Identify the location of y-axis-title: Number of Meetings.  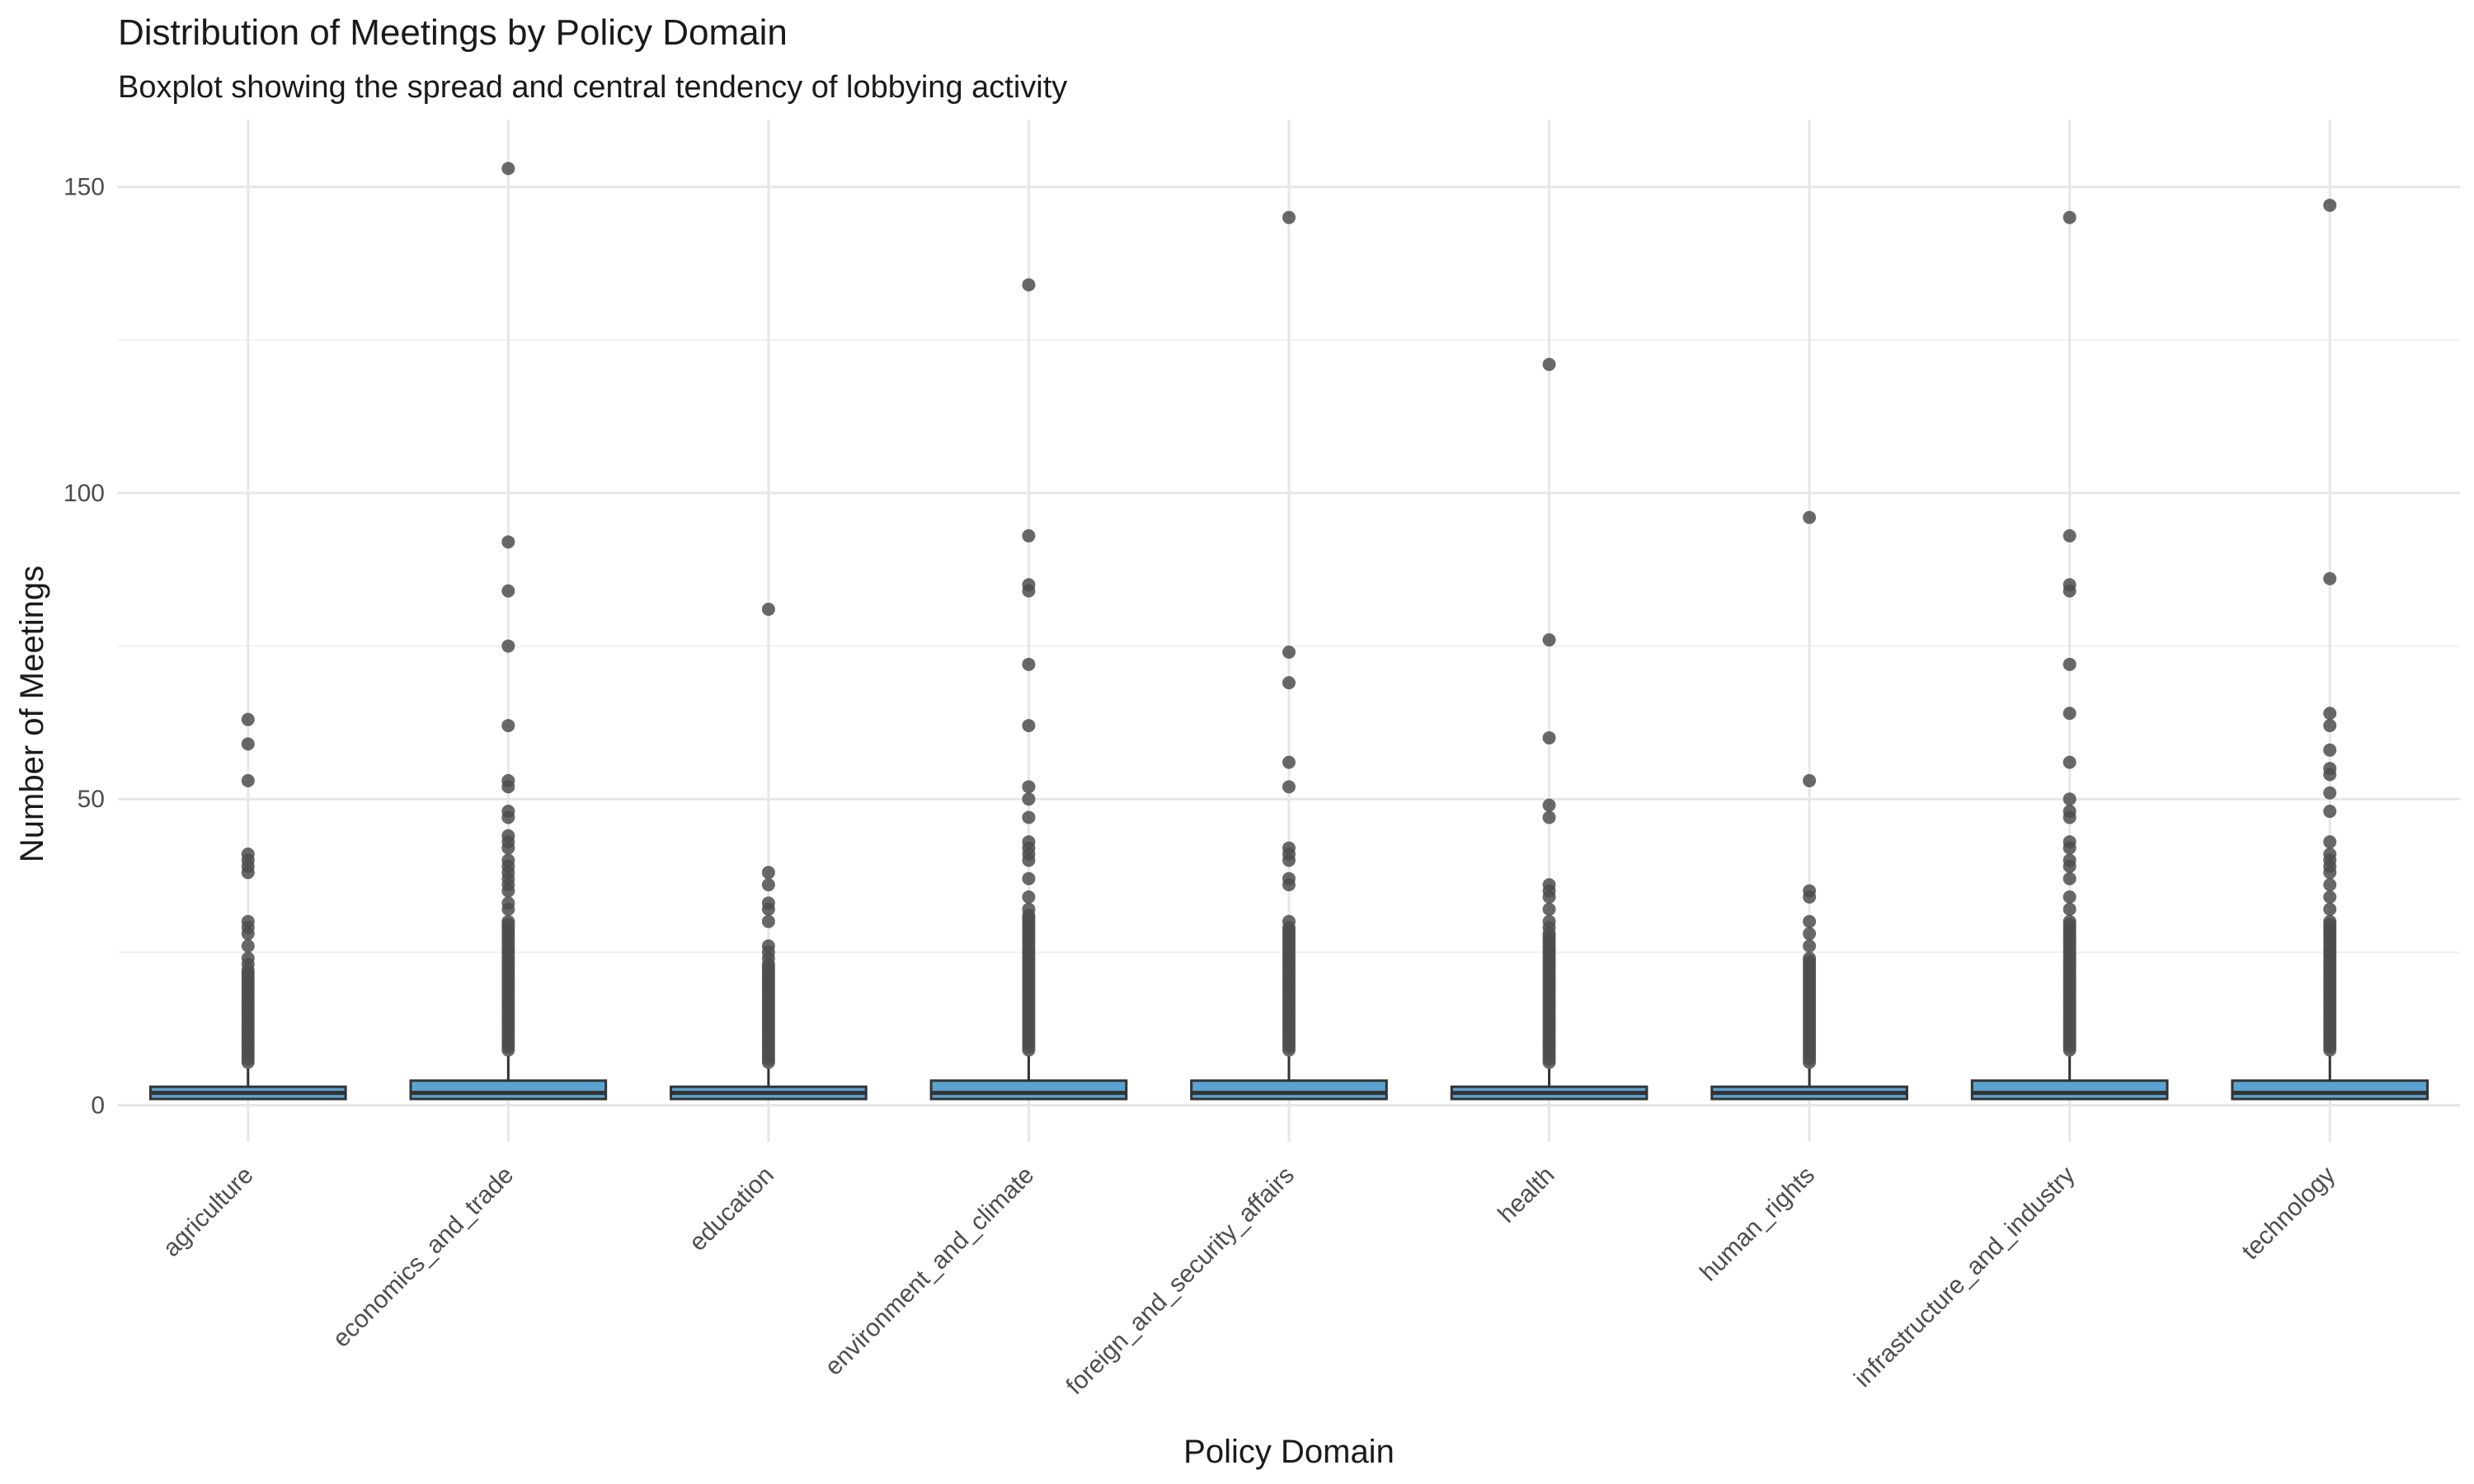
(32, 714).